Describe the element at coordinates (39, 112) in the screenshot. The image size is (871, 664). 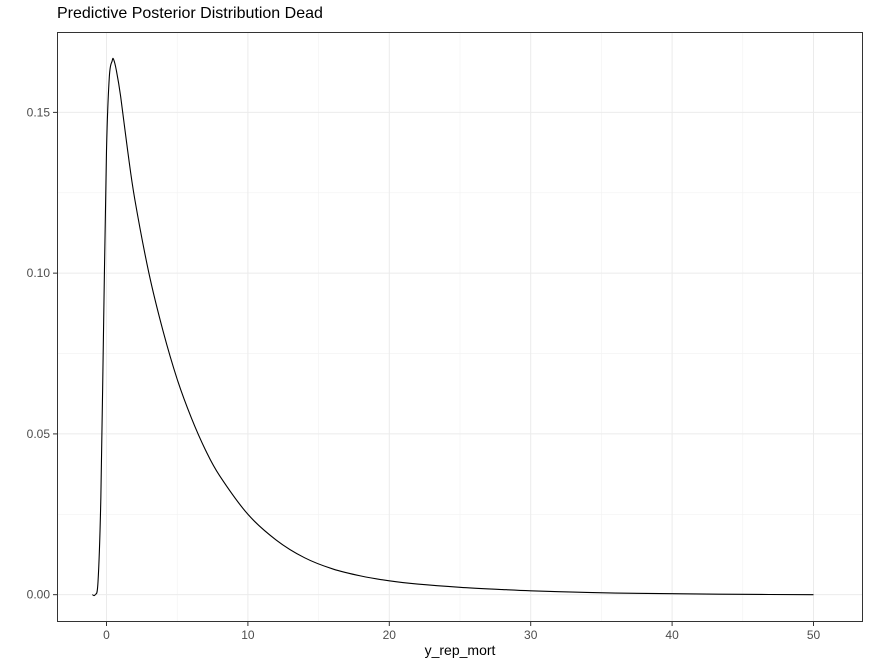
I see `y-tick-label: 0.15` at that location.